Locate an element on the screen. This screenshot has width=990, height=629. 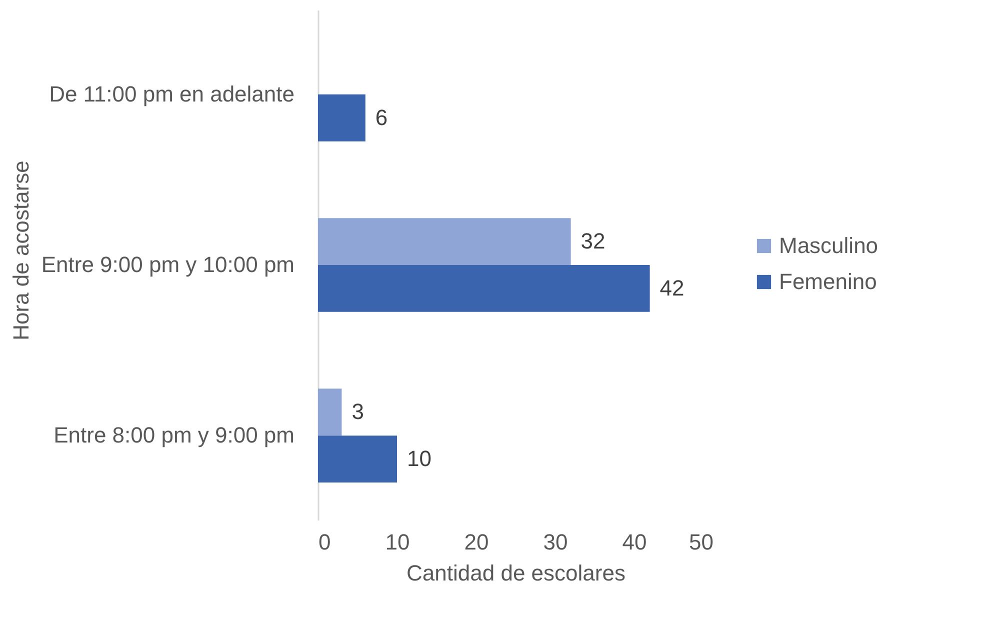
data-label: 6 is located at coordinates (381, 117).